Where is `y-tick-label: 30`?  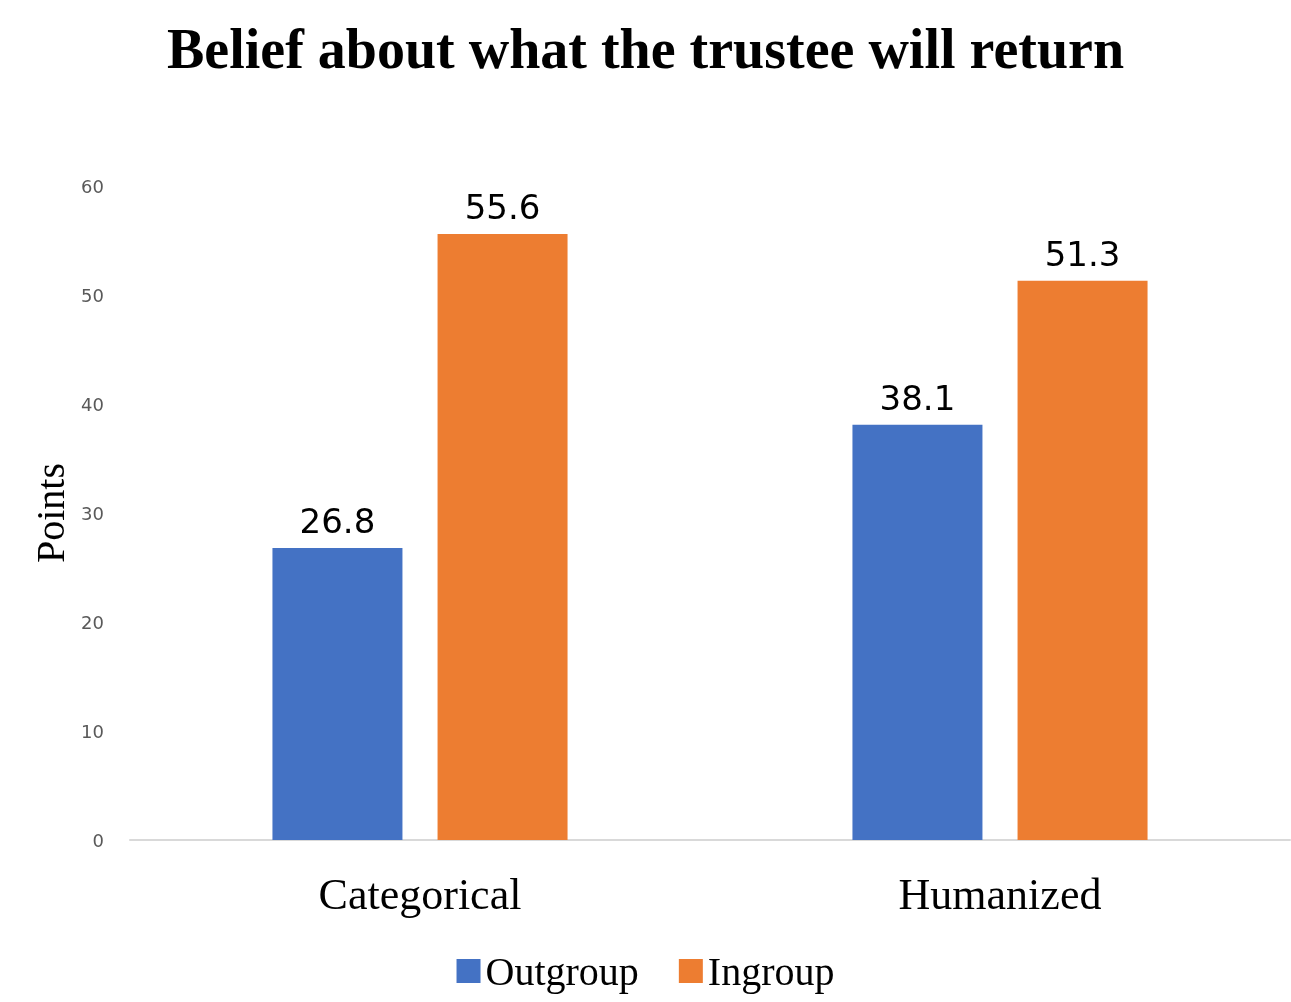
y-tick-label: 30 is located at coordinates (92, 513).